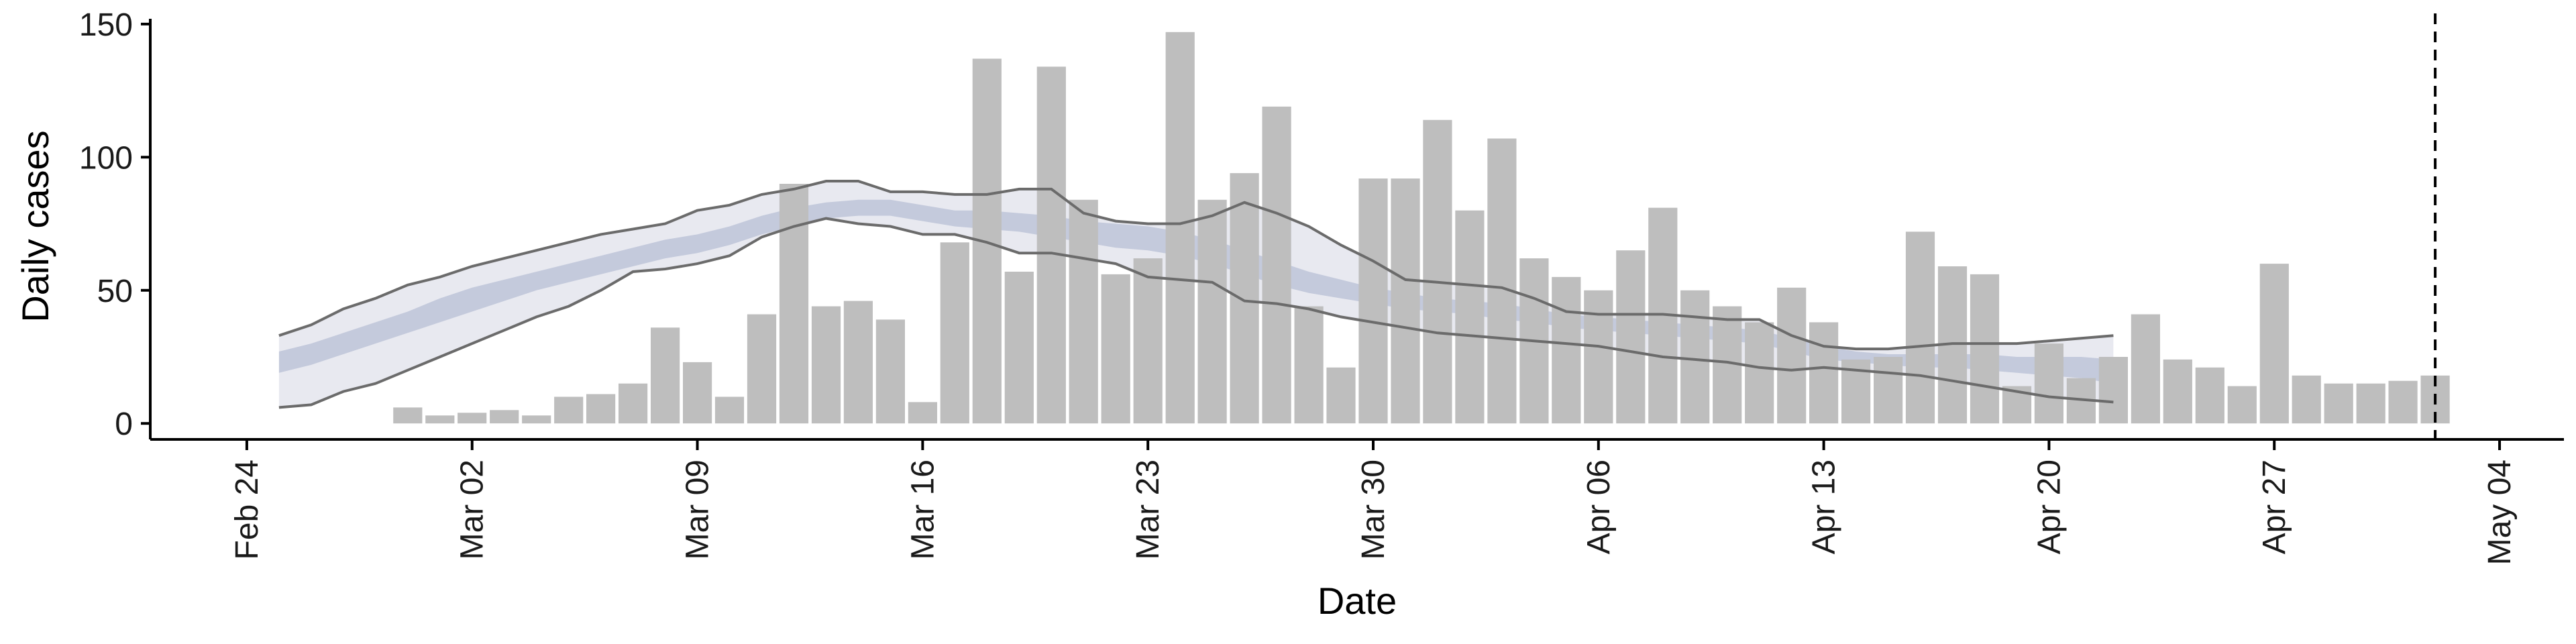 This screenshot has height=644, width=2576. I want to click on x-tick-label: Apr 13, so click(1824, 507).